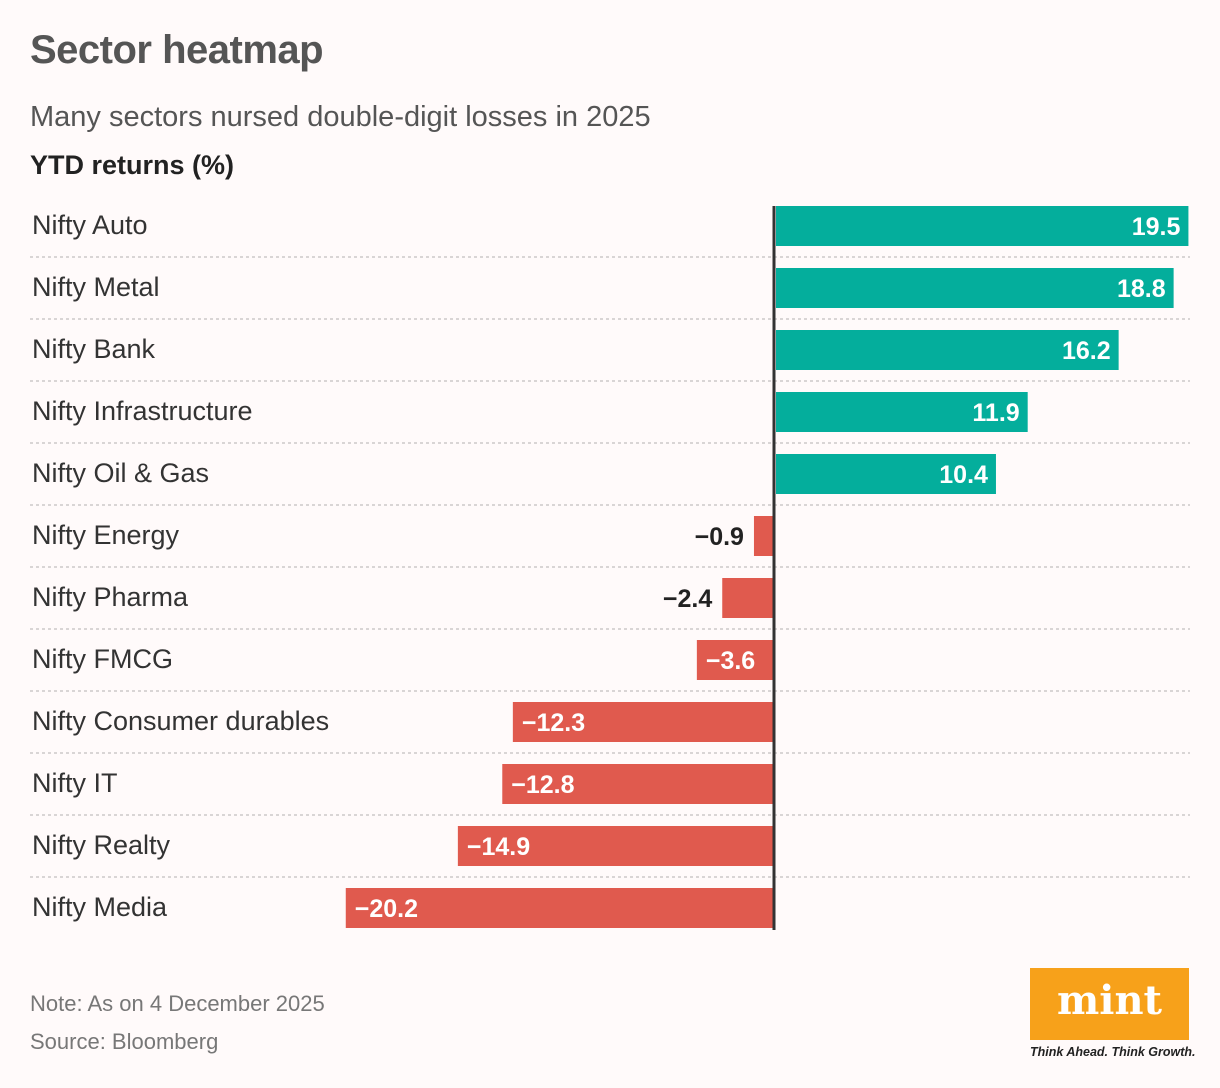  Describe the element at coordinates (132, 165) in the screenshot. I see `axis-label: YTD returns (%)` at that location.